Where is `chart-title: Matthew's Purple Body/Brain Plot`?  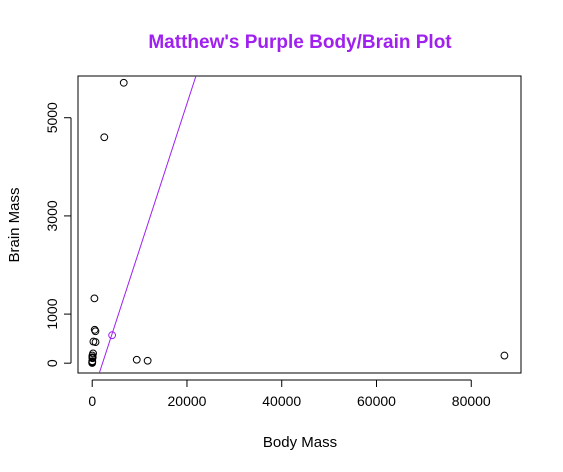
chart-title: Matthew's Purple Body/Brain Plot is located at coordinates (300, 42).